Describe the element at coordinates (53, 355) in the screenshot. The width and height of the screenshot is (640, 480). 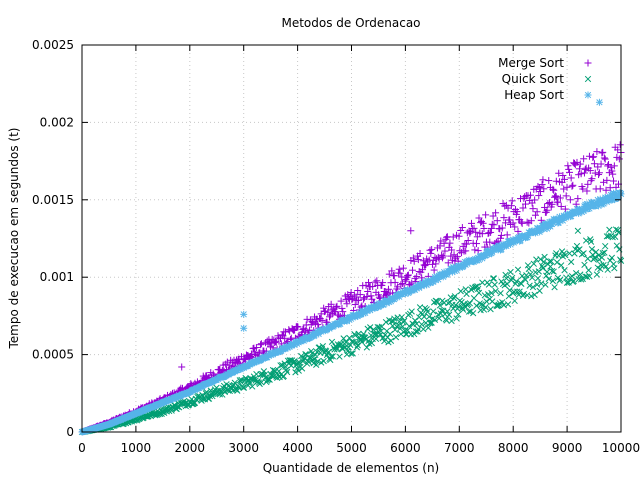
I see `y-tick-label: 0.0005` at that location.